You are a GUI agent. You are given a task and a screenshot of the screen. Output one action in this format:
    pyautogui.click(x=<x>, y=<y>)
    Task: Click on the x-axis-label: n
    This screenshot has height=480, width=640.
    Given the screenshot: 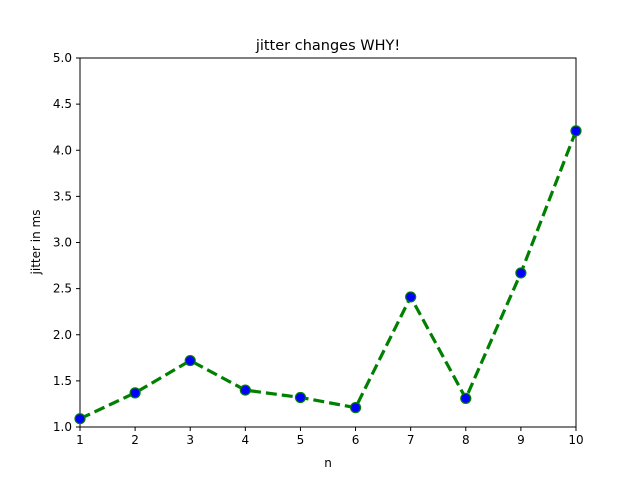 What is the action you would take?
    pyautogui.click(x=328, y=463)
    